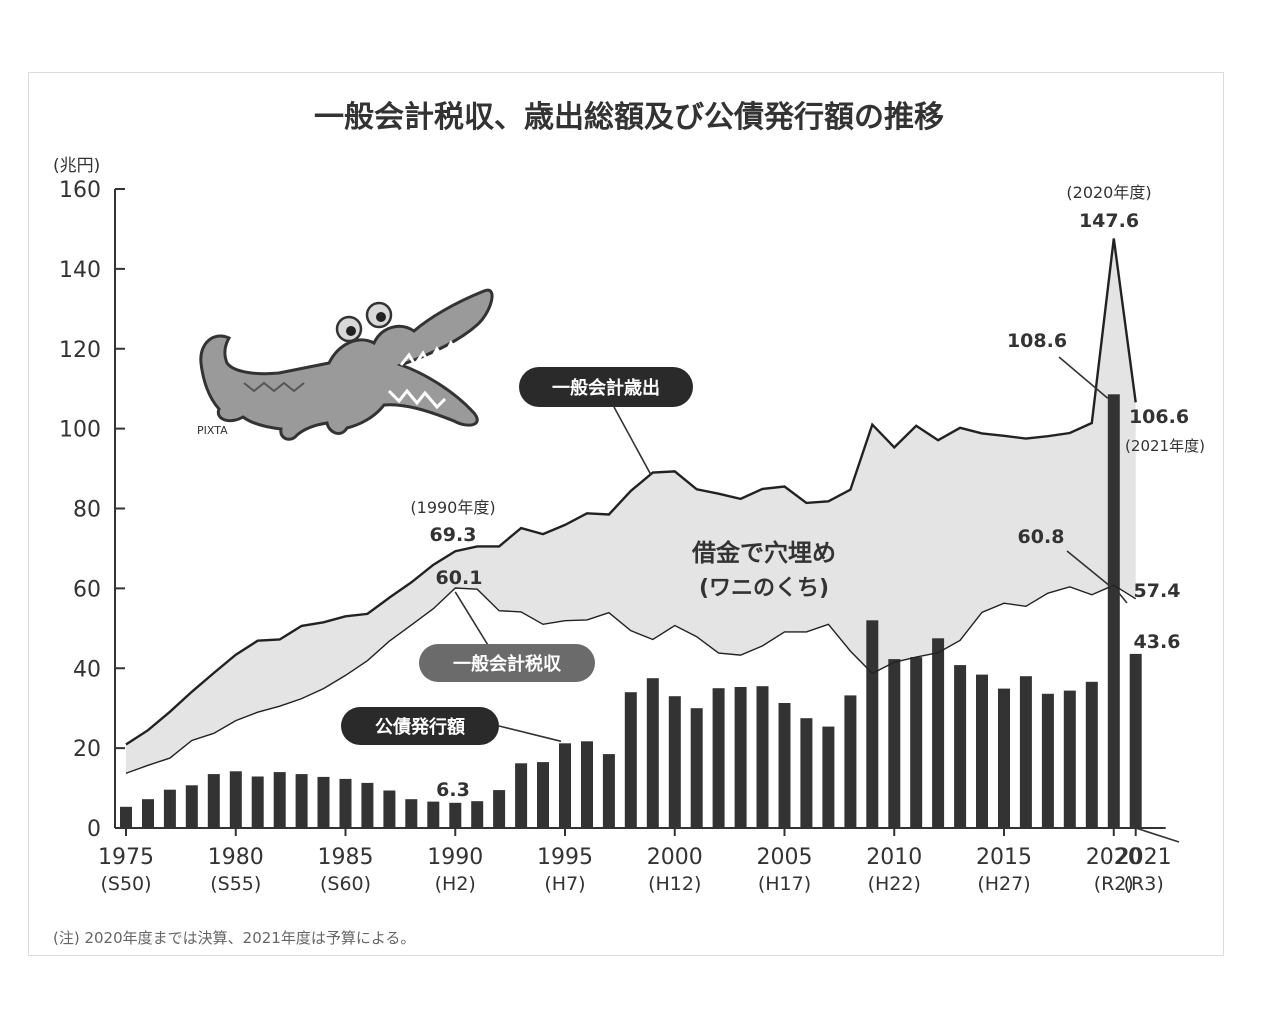  Describe the element at coordinates (87, 669) in the screenshot. I see `y-tick-label: 40` at that location.